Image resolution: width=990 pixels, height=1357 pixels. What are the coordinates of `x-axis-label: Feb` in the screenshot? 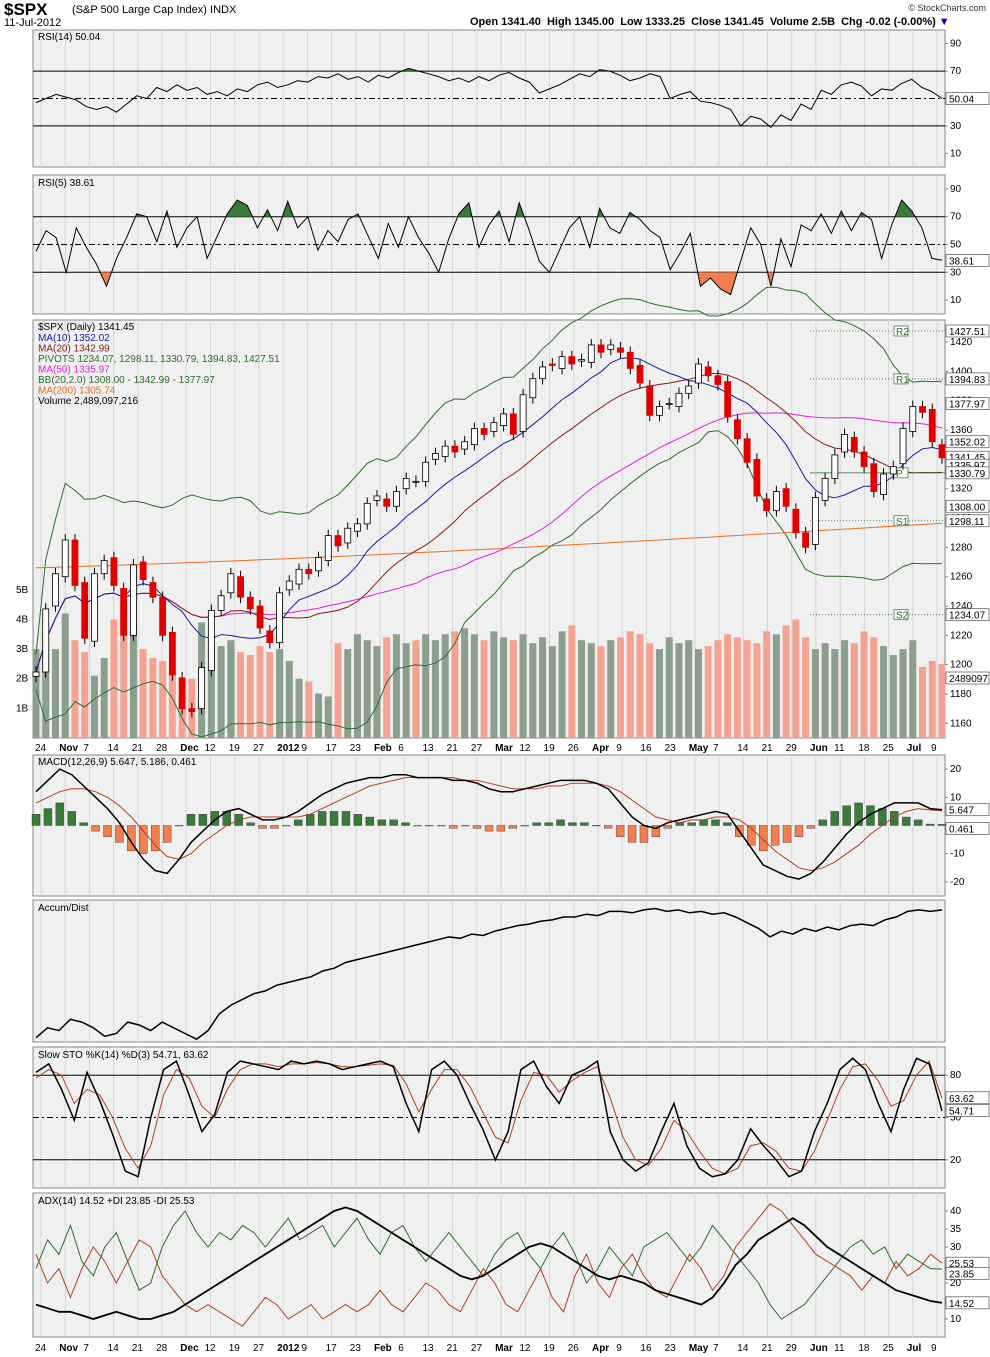 It's located at (383, 748).